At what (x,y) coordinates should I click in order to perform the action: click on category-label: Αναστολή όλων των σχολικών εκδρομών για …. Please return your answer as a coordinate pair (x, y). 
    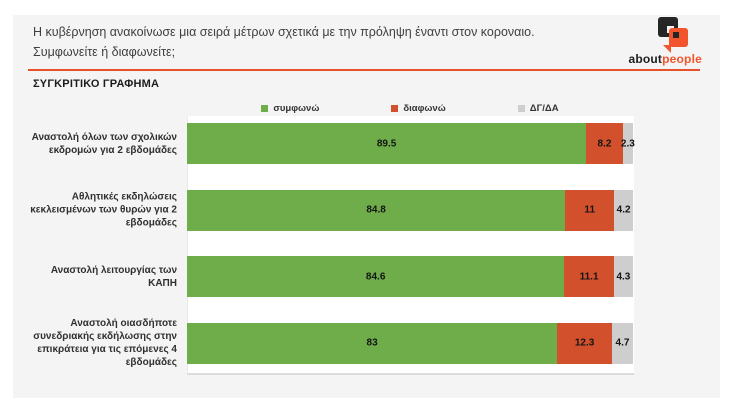
    Looking at the image, I should click on (104, 143).